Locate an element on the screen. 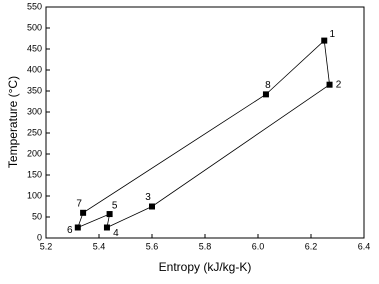 This screenshot has height=284, width=379. y-axis-label: Temperature (°C) is located at coordinates (13, 122).